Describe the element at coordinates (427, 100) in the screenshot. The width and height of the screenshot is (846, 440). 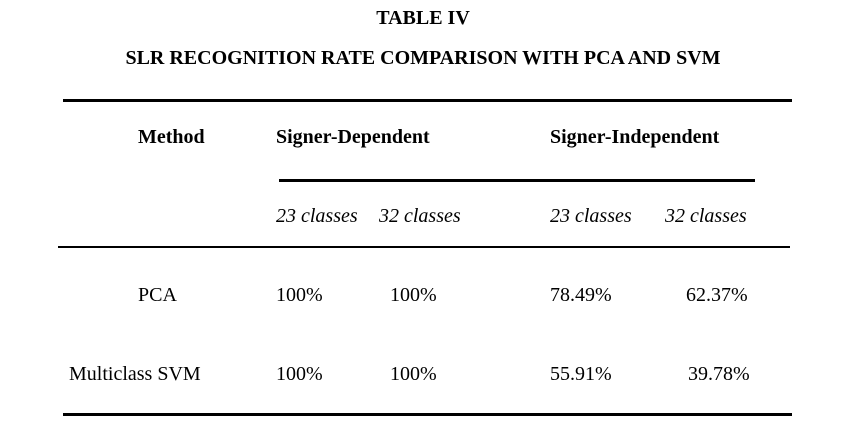
I see `top-rule` at that location.